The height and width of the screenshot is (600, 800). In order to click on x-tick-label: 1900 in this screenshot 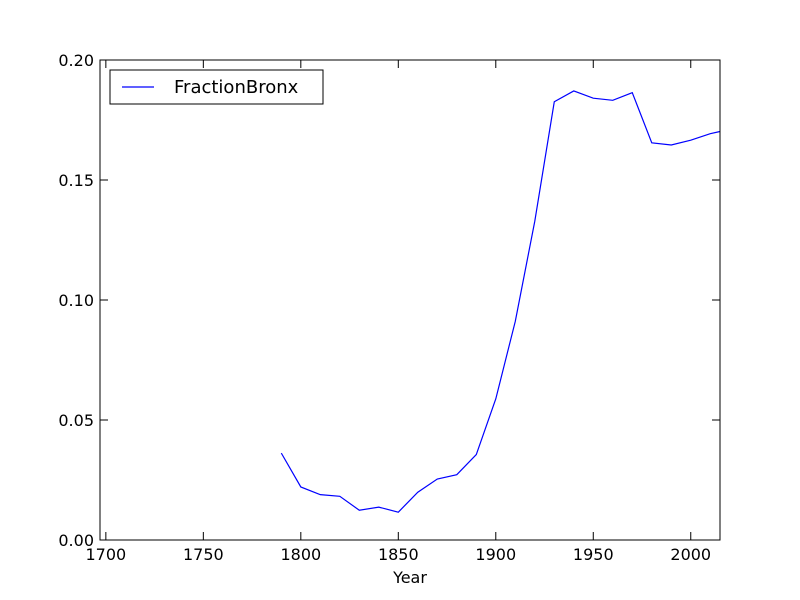, I will do `click(495, 554)`.